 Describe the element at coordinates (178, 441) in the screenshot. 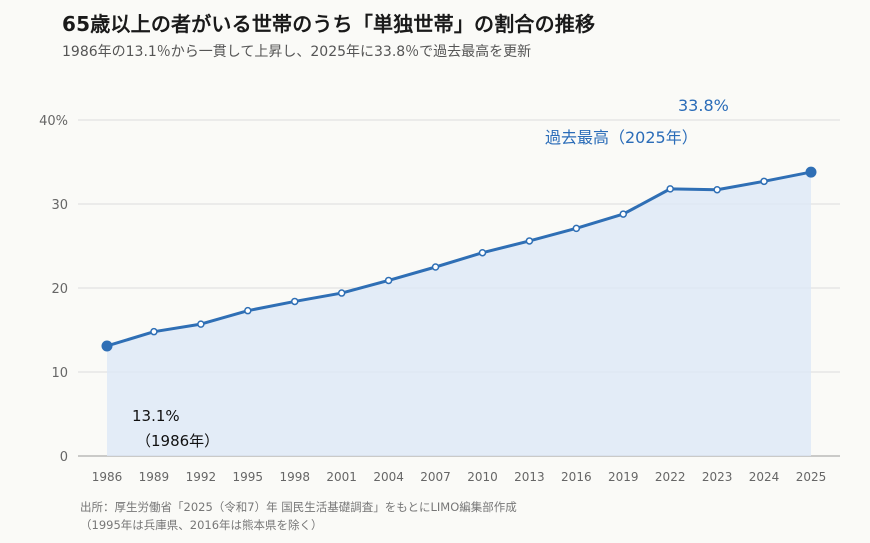

I see `start-label-annotation: （1986年）` at that location.